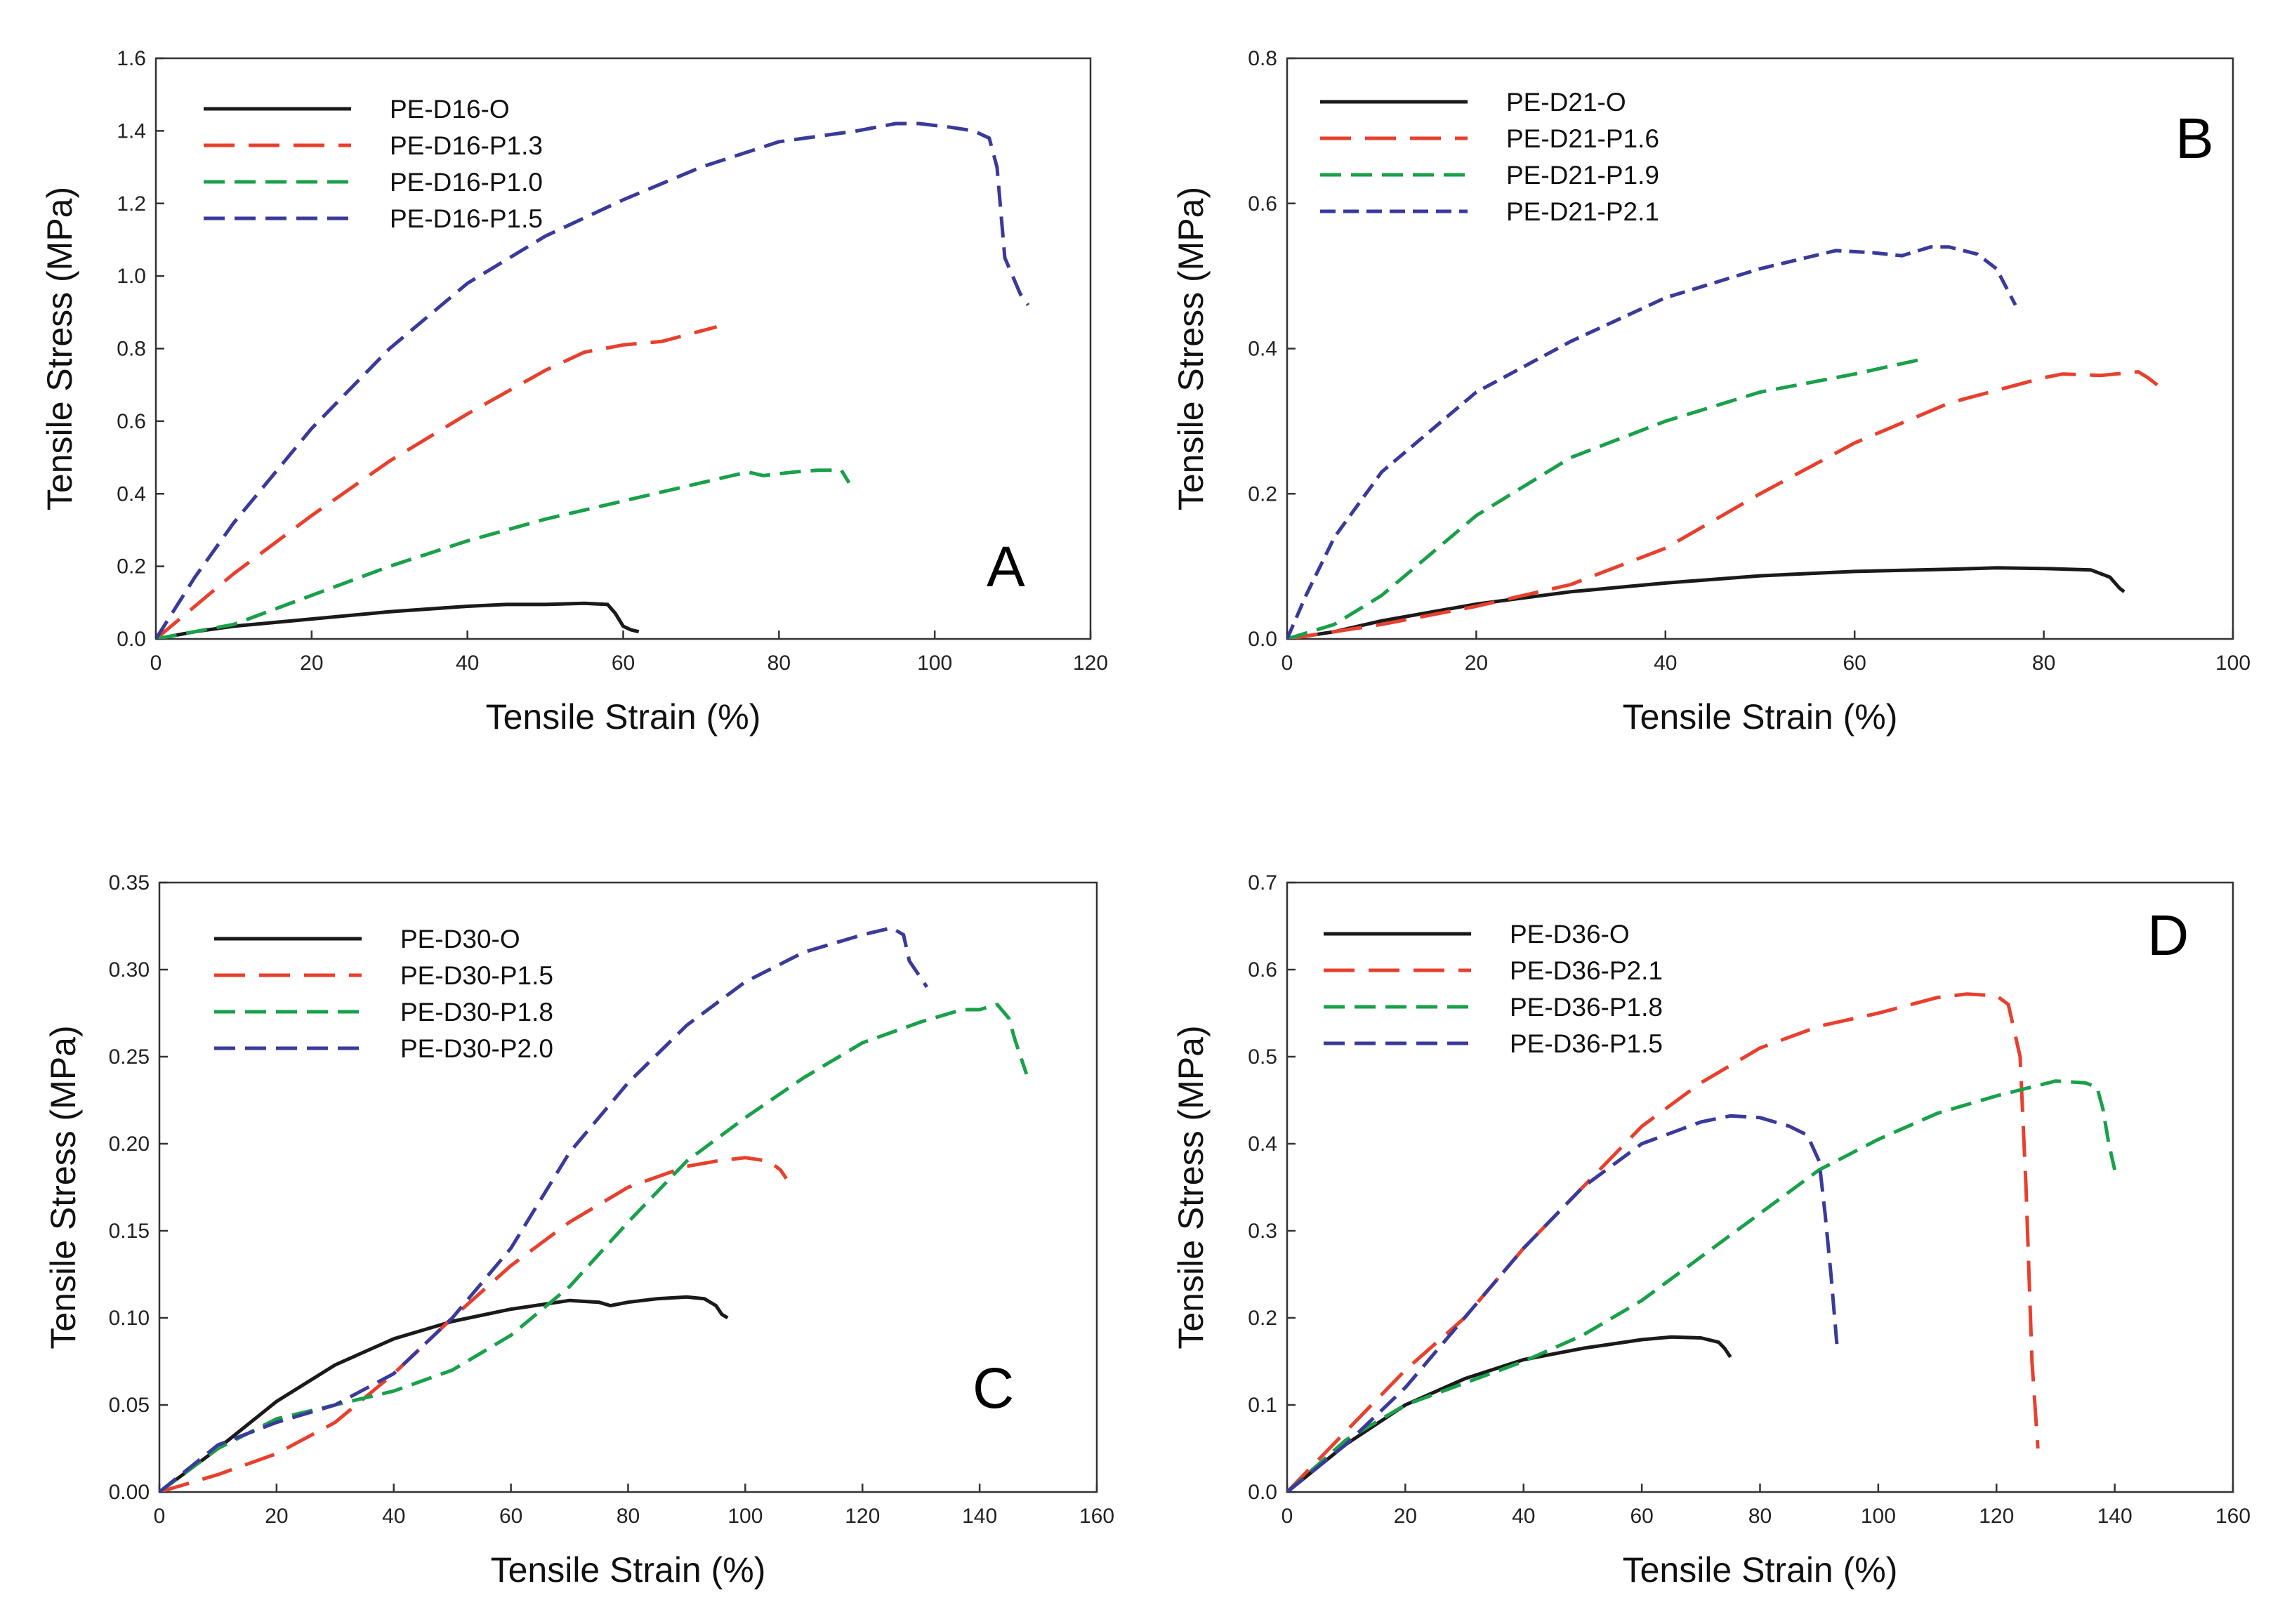 This screenshot has height=1624, width=2280. Describe the element at coordinates (993, 1388) in the screenshot. I see `panel-letter: C` at that location.